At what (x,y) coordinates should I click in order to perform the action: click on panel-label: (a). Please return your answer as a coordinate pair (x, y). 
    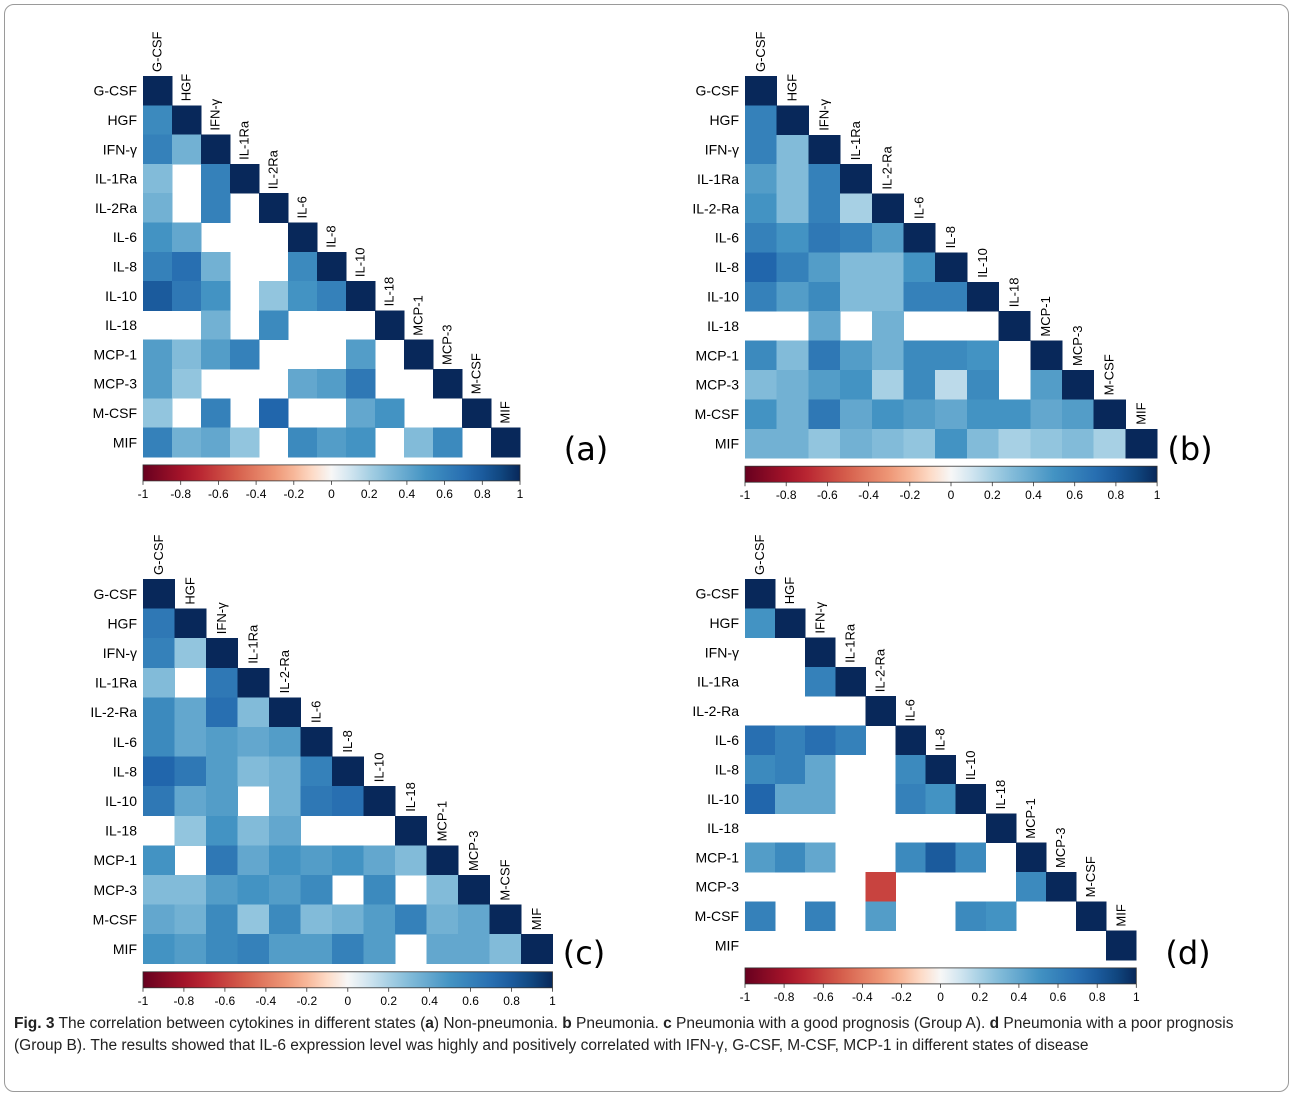
    Looking at the image, I should click on (586, 449).